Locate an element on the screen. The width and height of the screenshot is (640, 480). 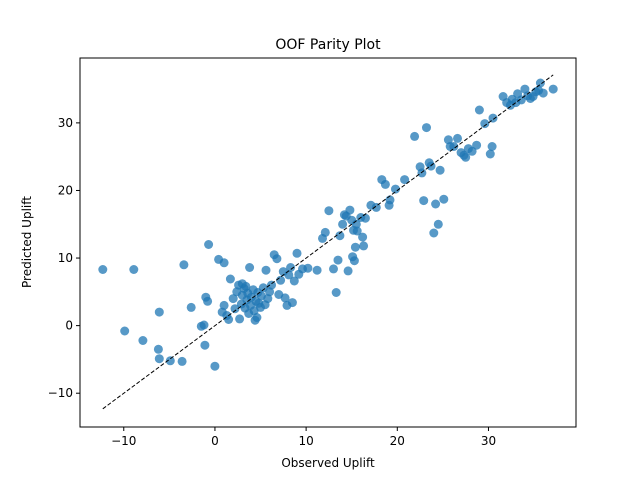
y-axis-ticks: −10 0 10 20 30 is located at coordinates (64, 258).